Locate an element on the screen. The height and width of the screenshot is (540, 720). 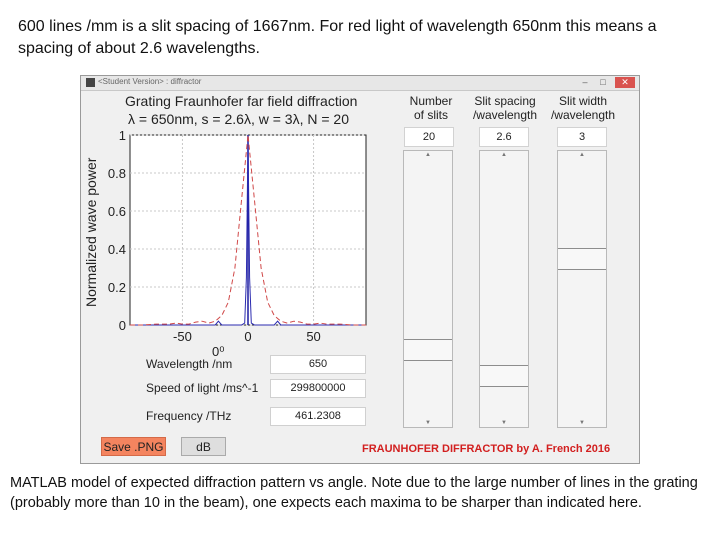
speed-of-light-label: Speed of light /ms^-1 is located at coordinates (202, 388).